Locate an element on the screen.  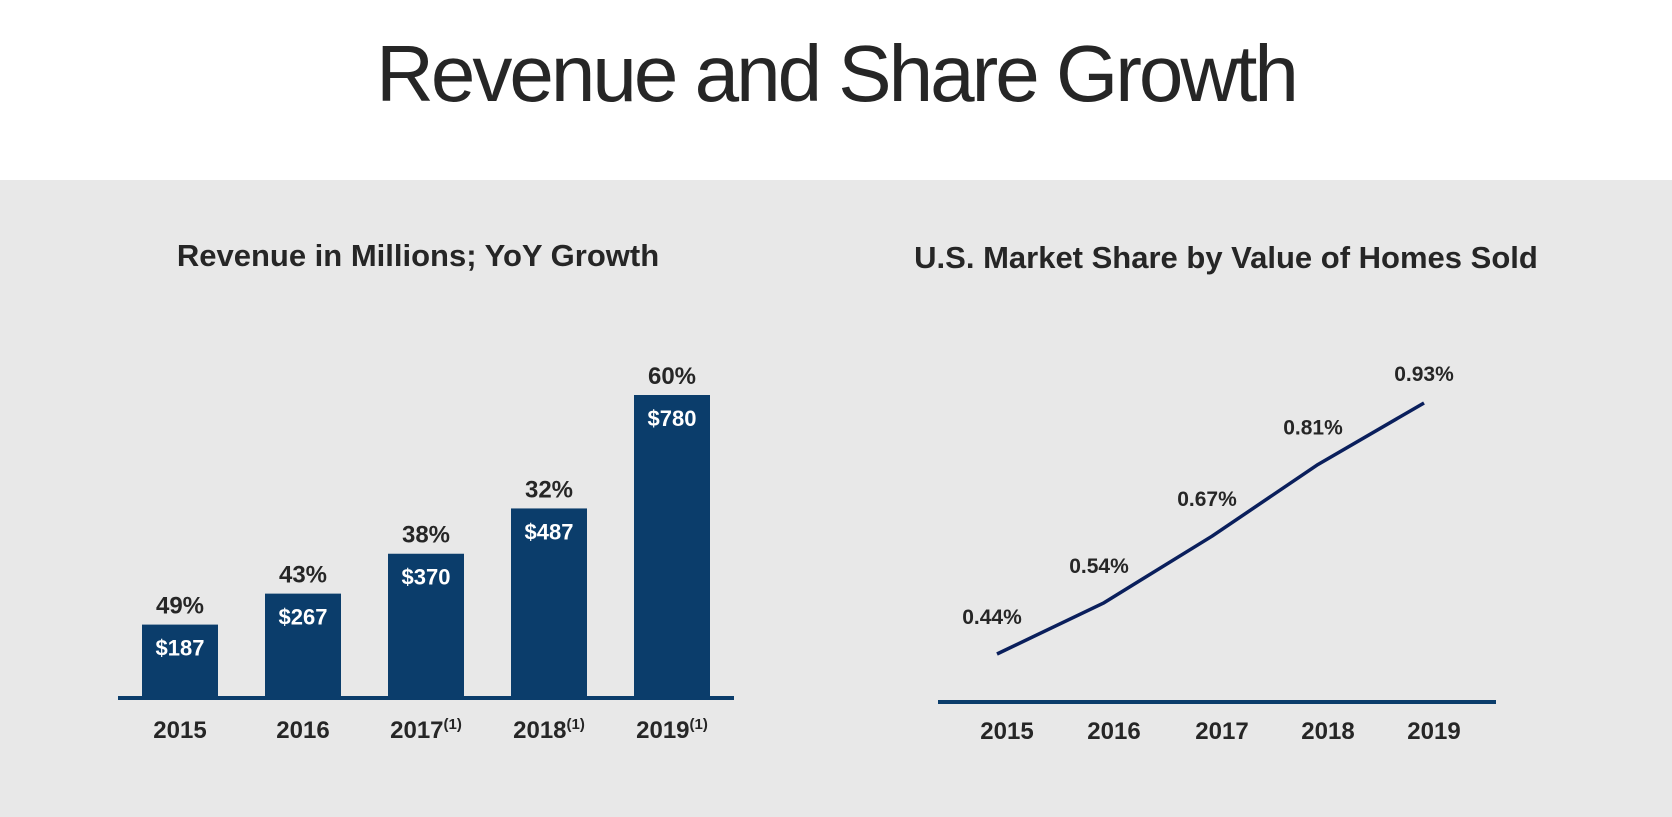
x-tick-year: 2018 is located at coordinates (539, 730).